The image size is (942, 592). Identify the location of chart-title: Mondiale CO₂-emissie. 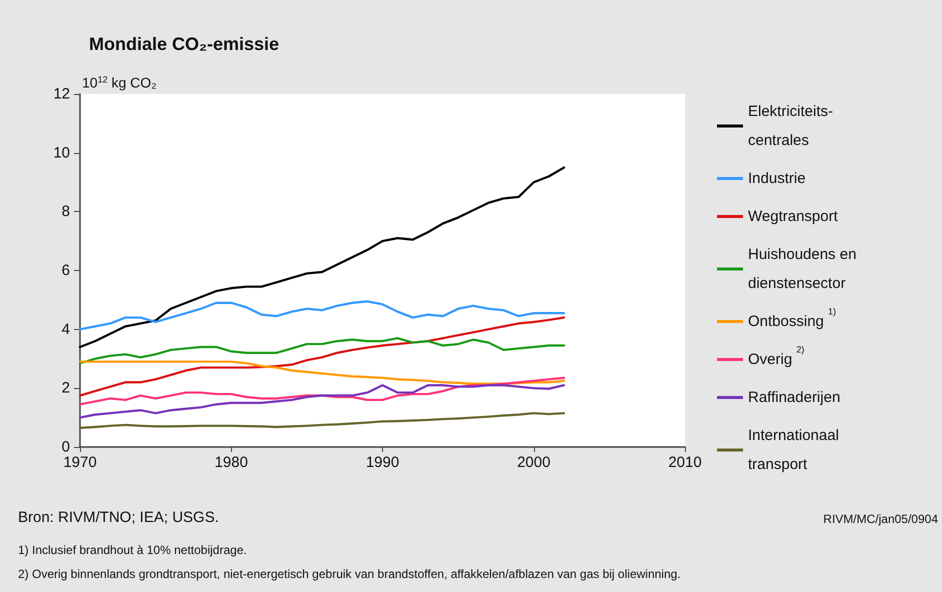
(184, 44).